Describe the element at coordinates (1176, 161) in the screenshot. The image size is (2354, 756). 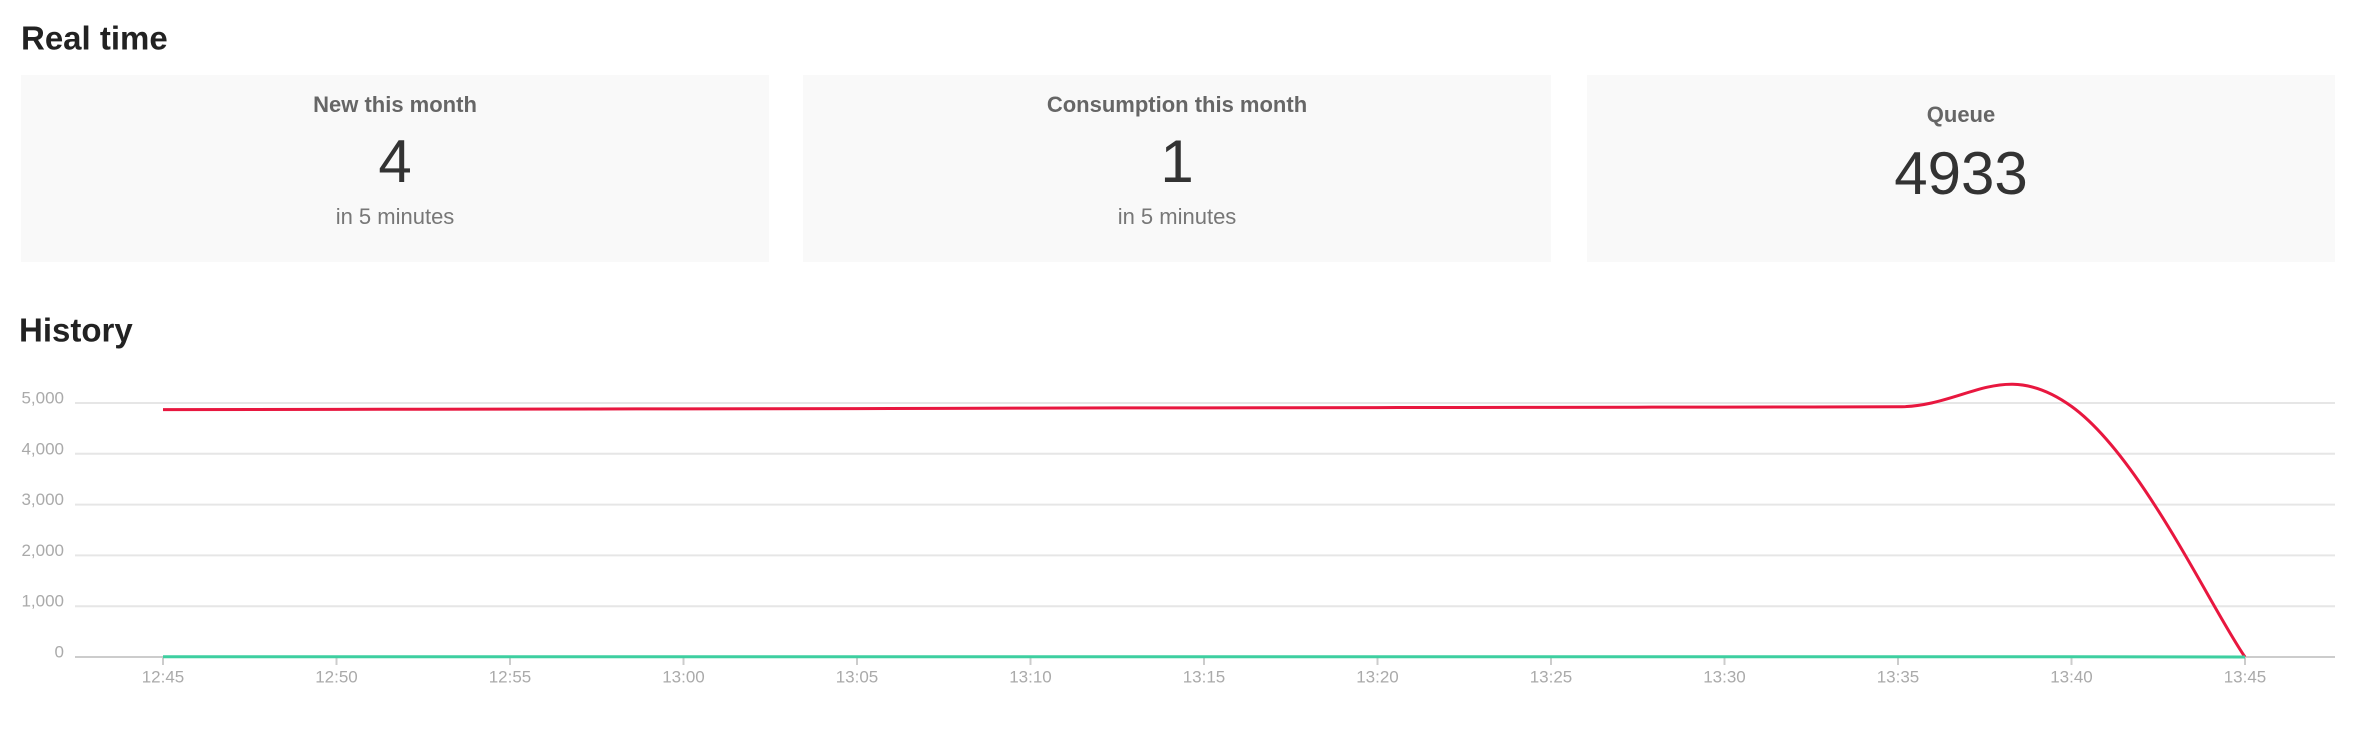
I see `card-value: 1` at that location.